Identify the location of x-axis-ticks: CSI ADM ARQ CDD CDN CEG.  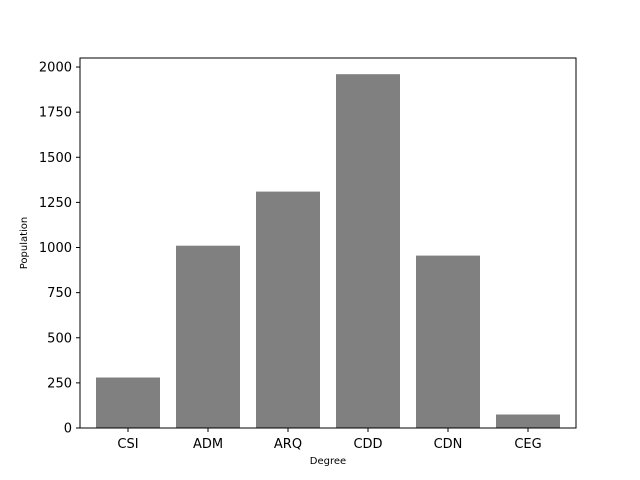
(329, 440).